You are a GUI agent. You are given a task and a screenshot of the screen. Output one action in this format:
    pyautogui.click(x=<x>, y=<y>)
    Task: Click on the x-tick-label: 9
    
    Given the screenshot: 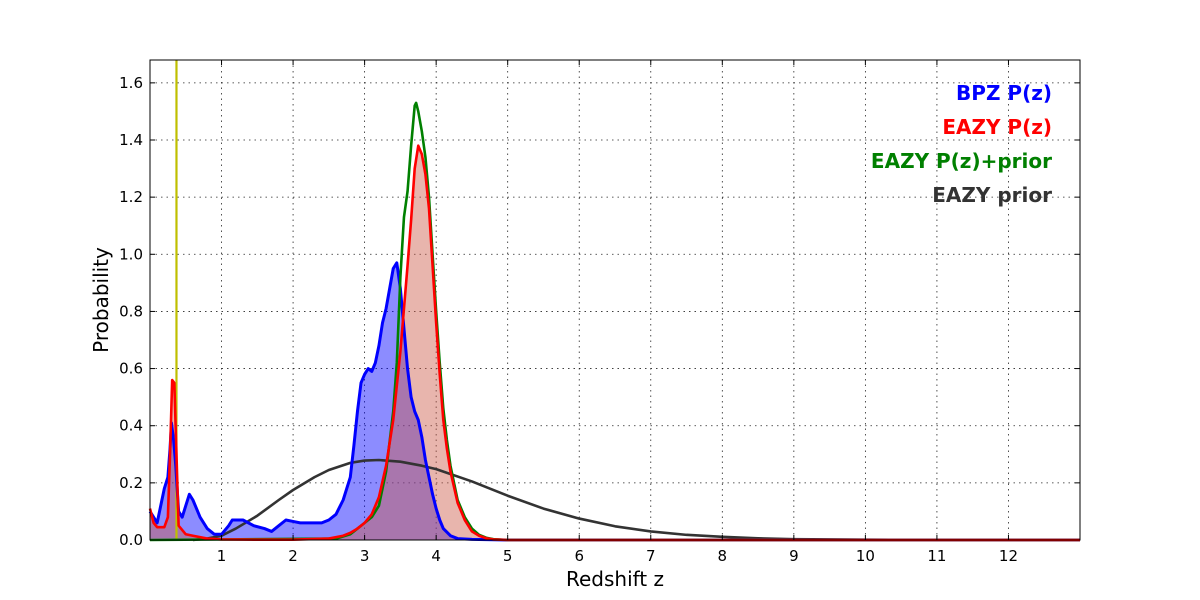 What is the action you would take?
    pyautogui.click(x=794, y=556)
    